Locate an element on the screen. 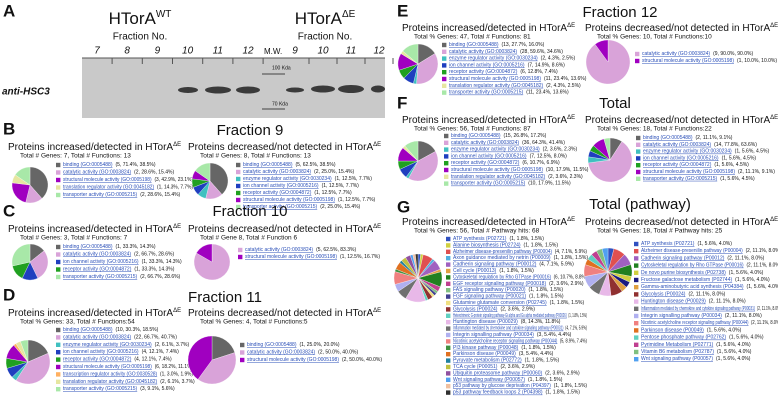 The height and width of the screenshot is (404, 778). panel-title: Fraction 12 is located at coordinates (619, 12).